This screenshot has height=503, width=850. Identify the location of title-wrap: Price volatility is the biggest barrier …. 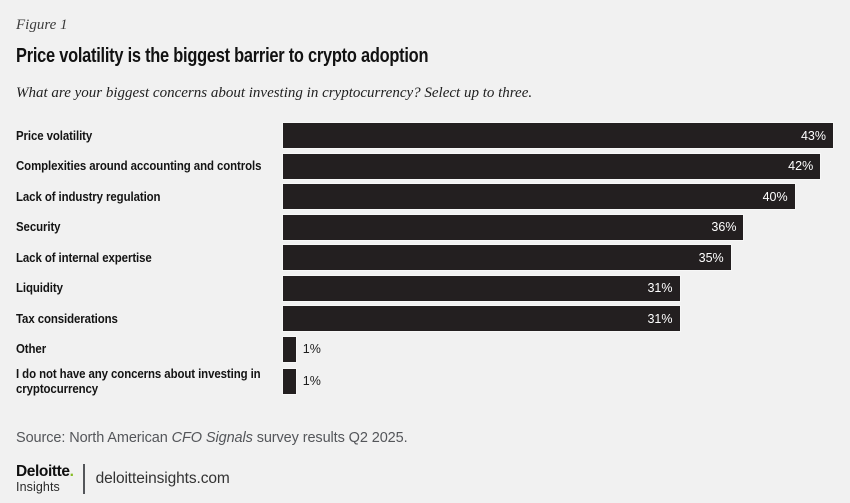
(424, 57).